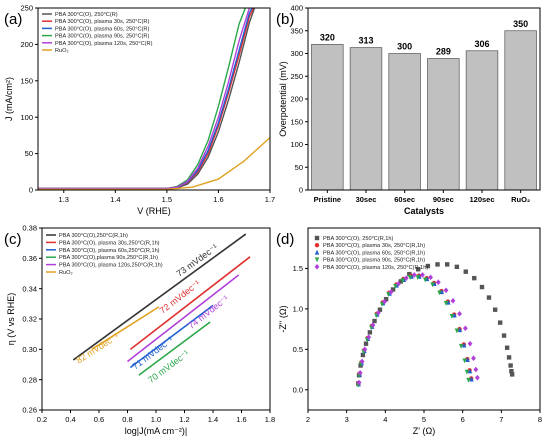 The image size is (550, 443). What do you see at coordinates (26, 117) in the screenshot?
I see `y-tick-label: 100` at bounding box center [26, 117].